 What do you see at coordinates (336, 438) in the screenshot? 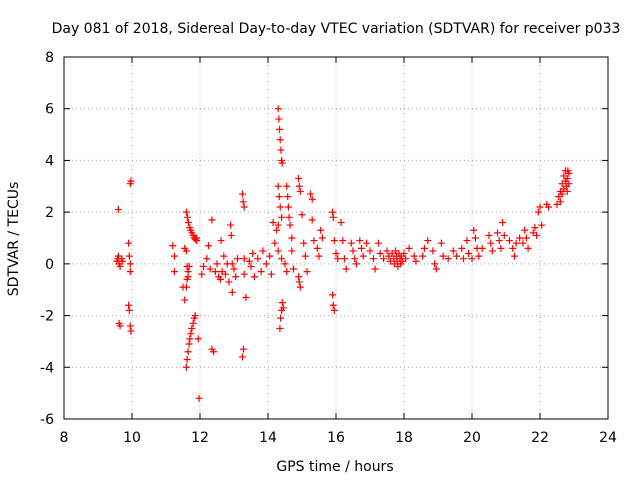
I see `x-tick-label: 16` at bounding box center [336, 438].